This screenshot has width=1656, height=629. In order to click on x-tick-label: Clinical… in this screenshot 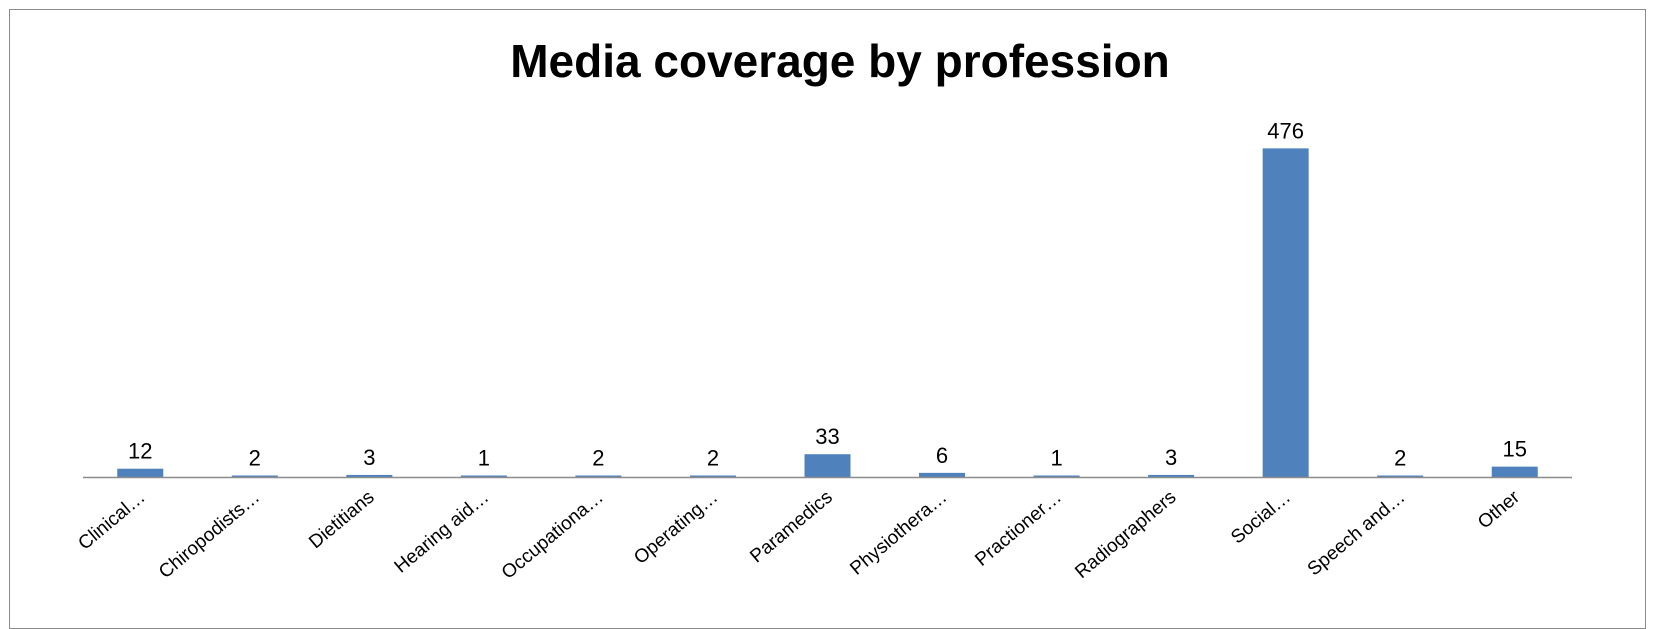, I will do `click(112, 521)`.